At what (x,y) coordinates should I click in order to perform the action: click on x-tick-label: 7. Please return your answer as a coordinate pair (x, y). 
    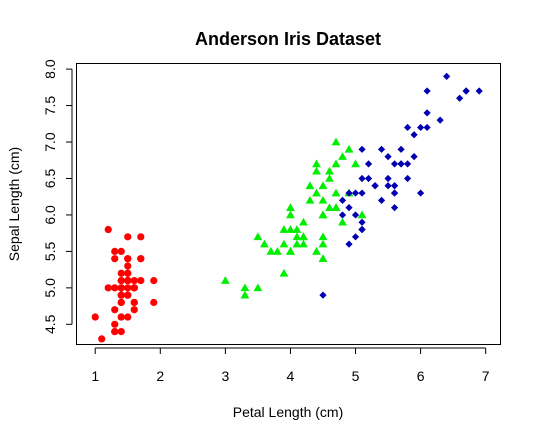
    Looking at the image, I should click on (486, 376).